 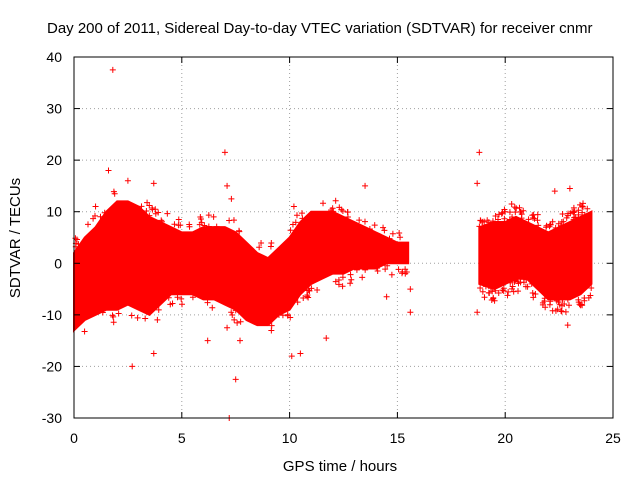 I want to click on y-tick-label: -20, so click(x=52, y=366).